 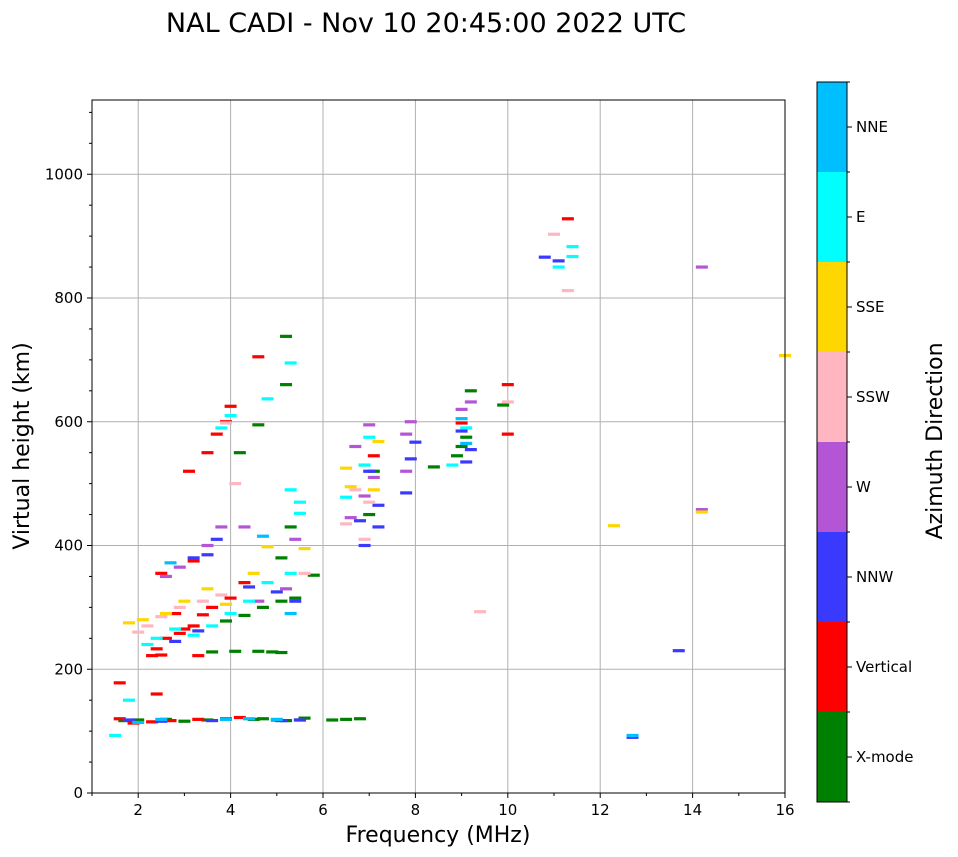 What do you see at coordinates (935, 440) in the screenshot?
I see `colorbar-title: Azimuth Direction` at bounding box center [935, 440].